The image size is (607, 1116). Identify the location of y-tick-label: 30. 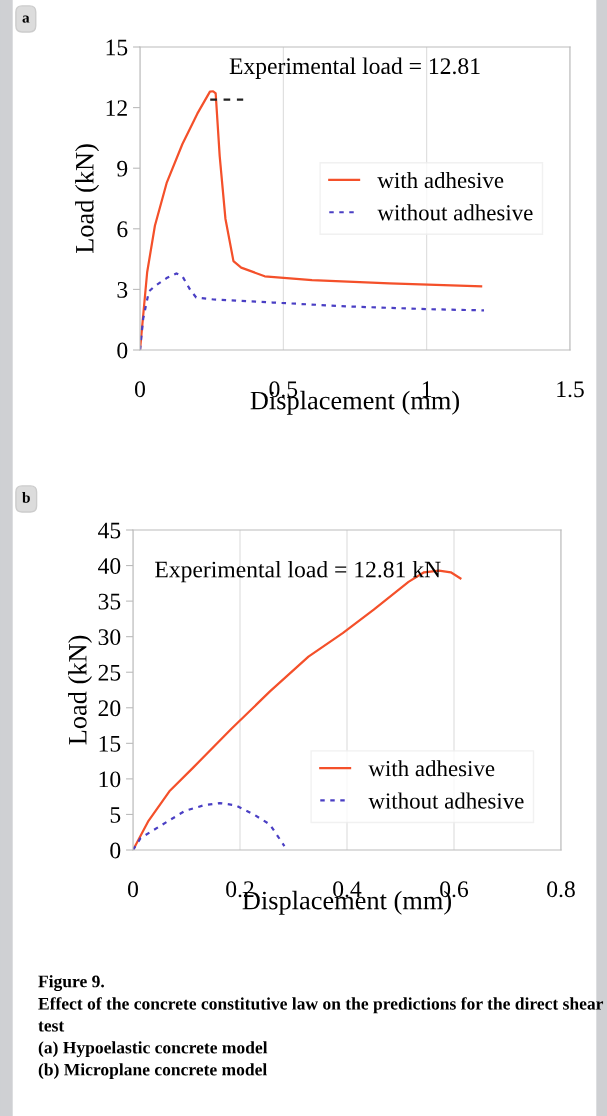
(109, 637).